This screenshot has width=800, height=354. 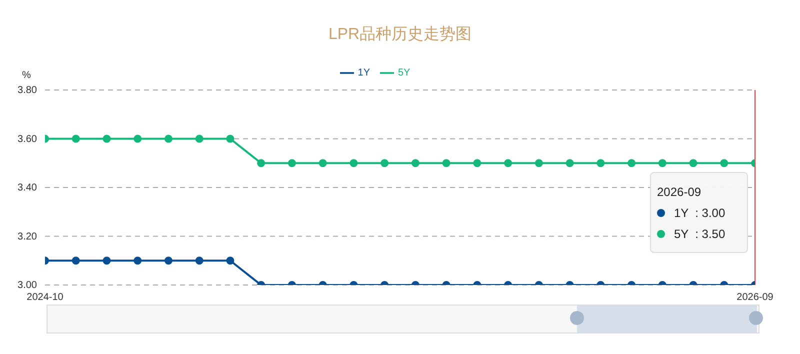 I want to click on annotation: 5Y : 3.50, so click(x=700, y=233).